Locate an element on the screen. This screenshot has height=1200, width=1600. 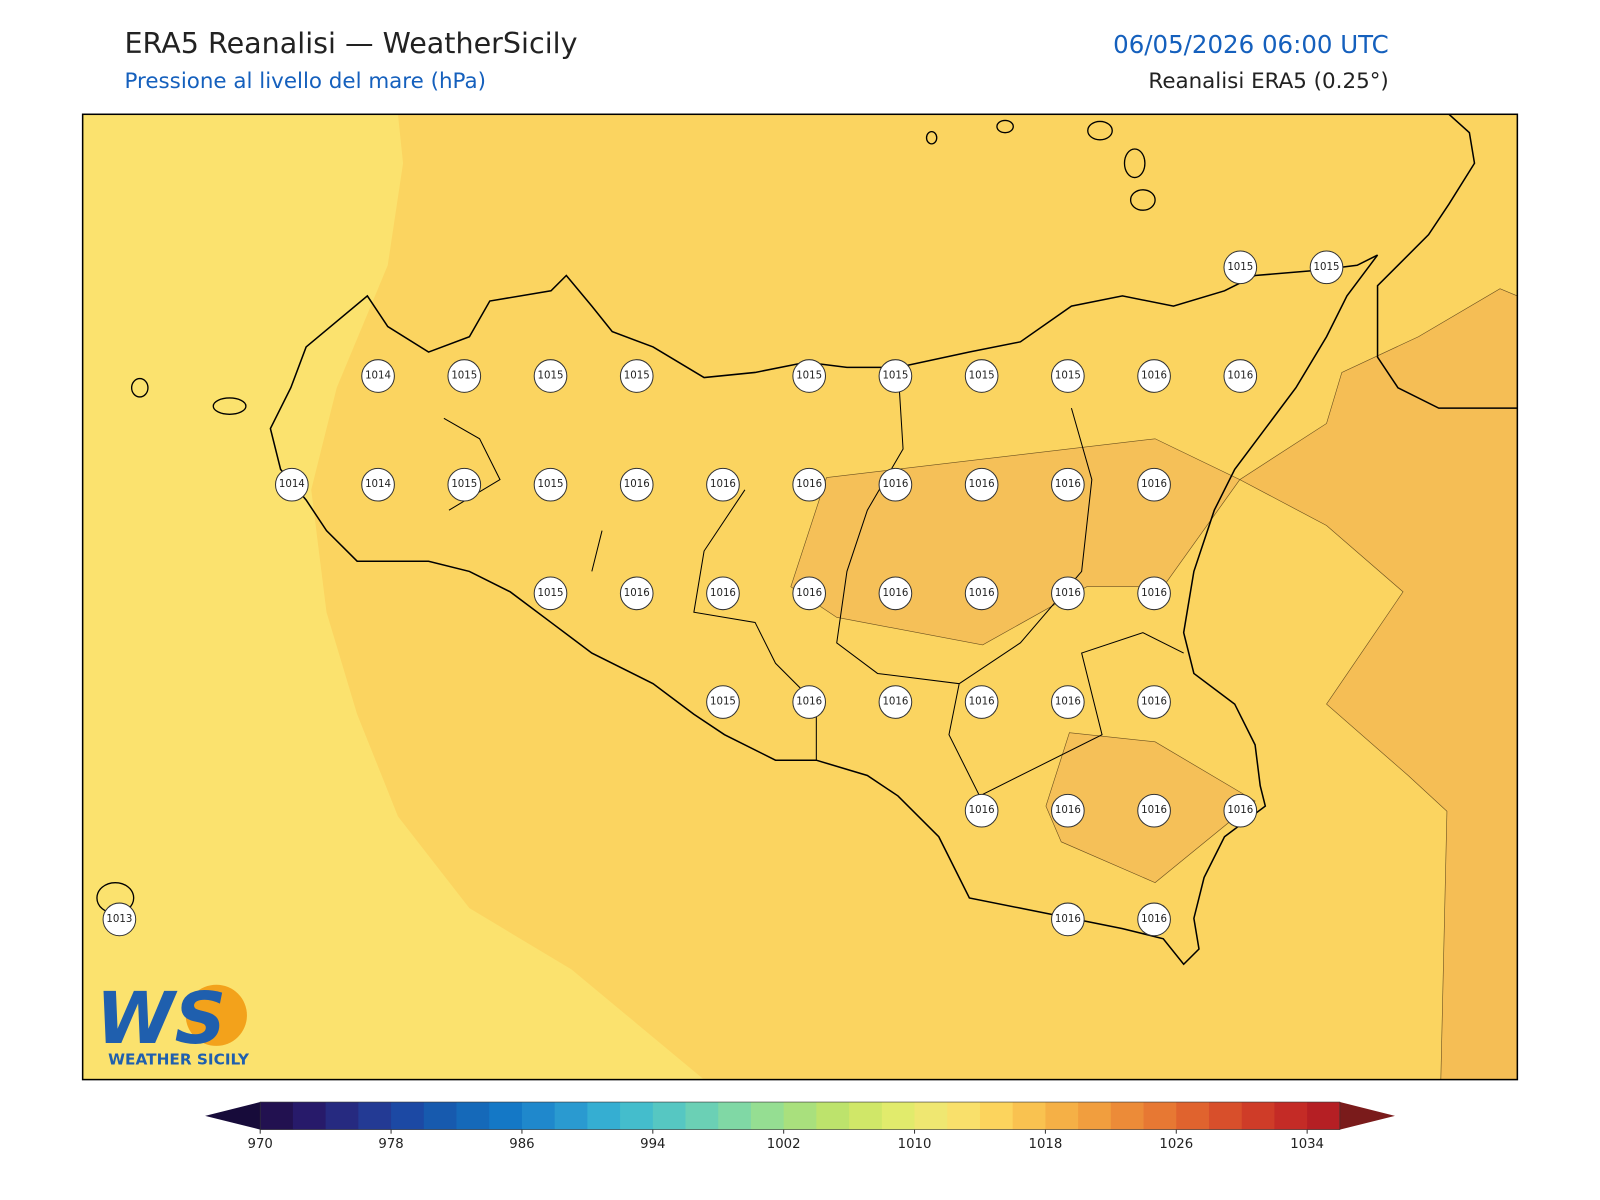
coastline-calabria is located at coordinates (1447, 261).